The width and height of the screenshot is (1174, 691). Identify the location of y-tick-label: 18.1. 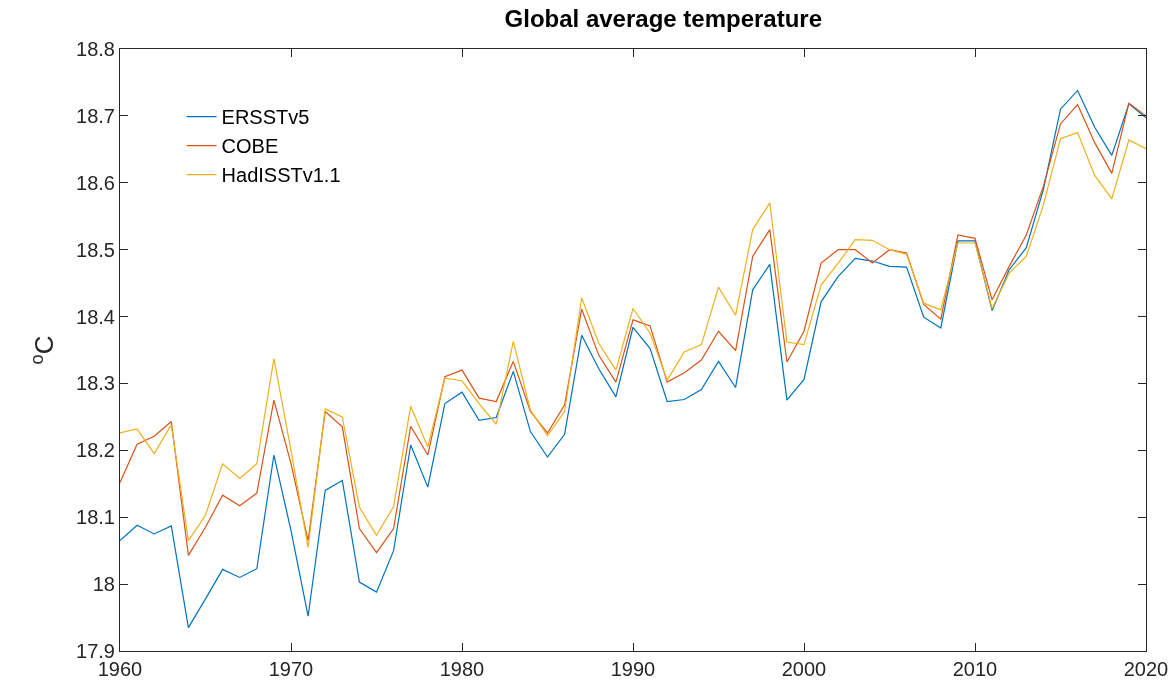
(95, 517).